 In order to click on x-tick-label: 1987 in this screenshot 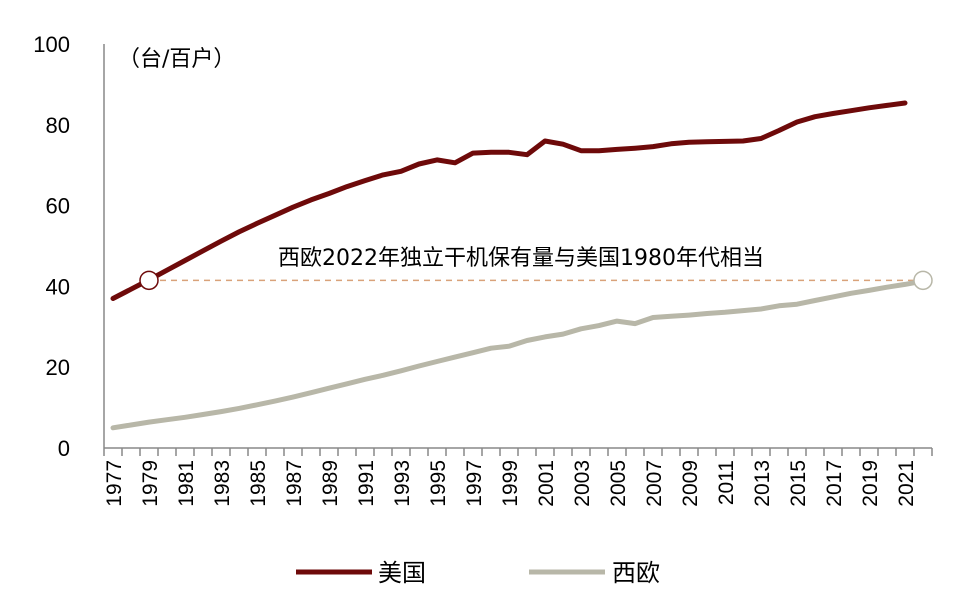, I will do `click(294, 483)`.